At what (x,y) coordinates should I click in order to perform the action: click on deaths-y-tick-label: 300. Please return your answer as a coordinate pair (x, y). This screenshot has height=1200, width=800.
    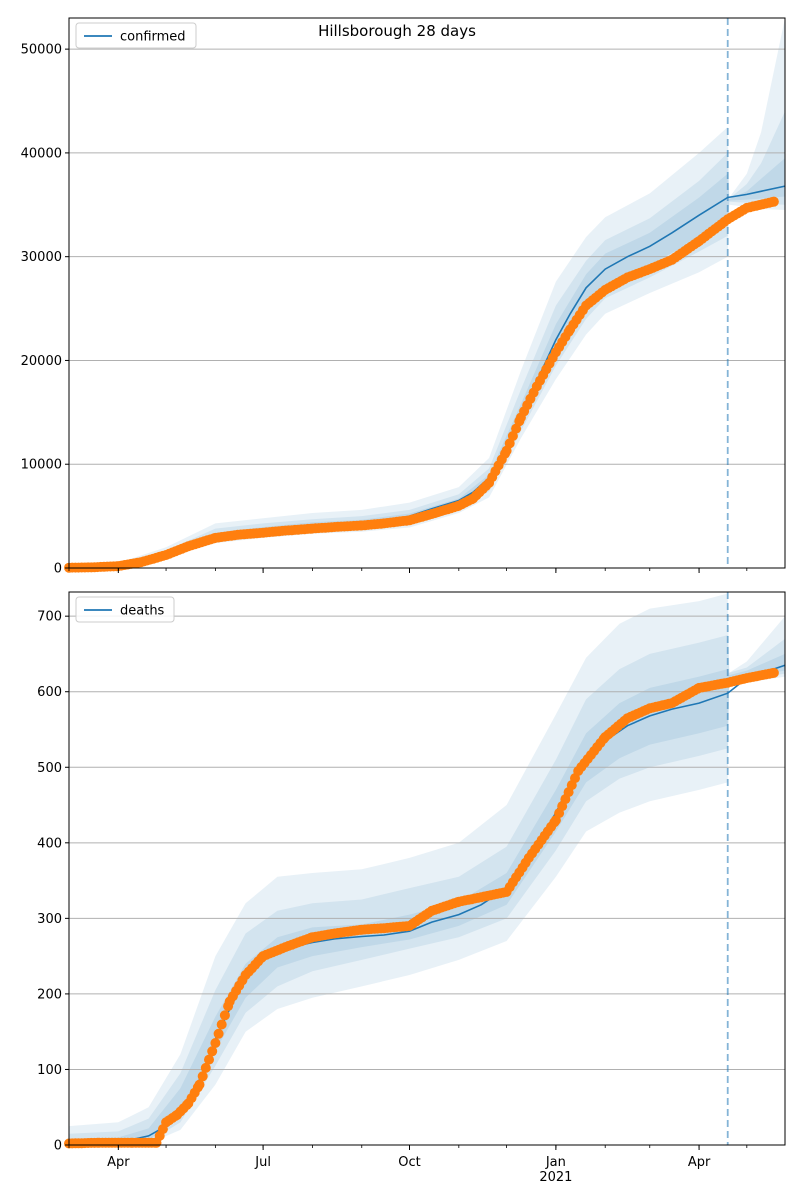
    Looking at the image, I should click on (49, 919).